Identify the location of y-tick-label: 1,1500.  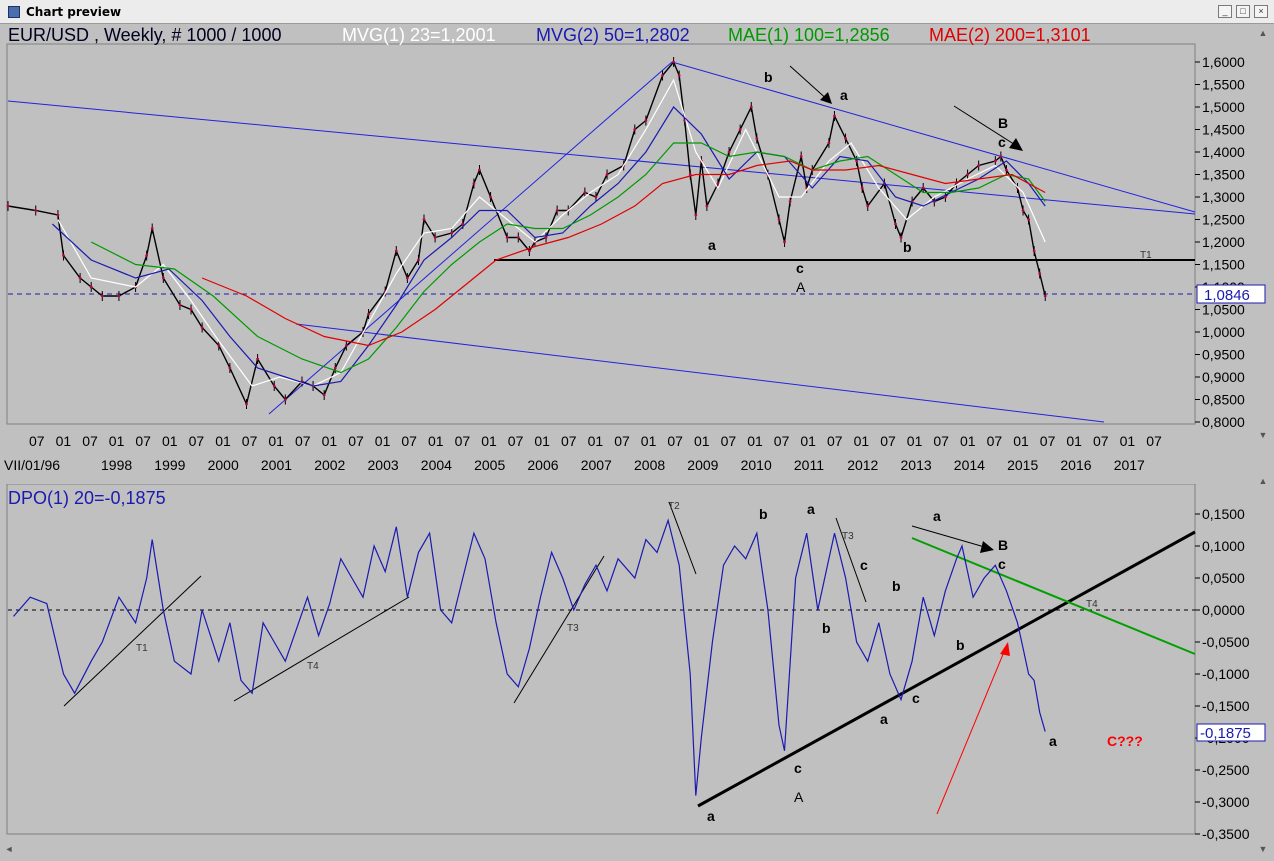
(1223, 265).